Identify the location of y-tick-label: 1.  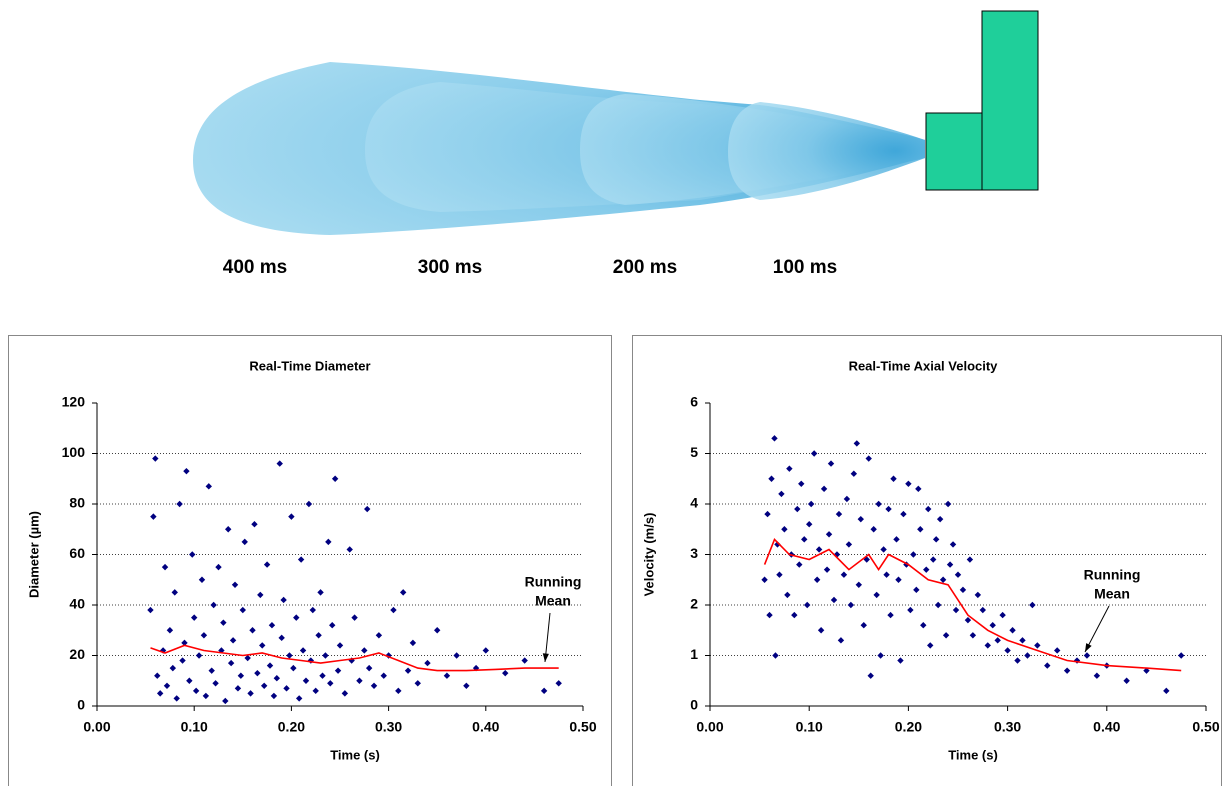
(694, 654).